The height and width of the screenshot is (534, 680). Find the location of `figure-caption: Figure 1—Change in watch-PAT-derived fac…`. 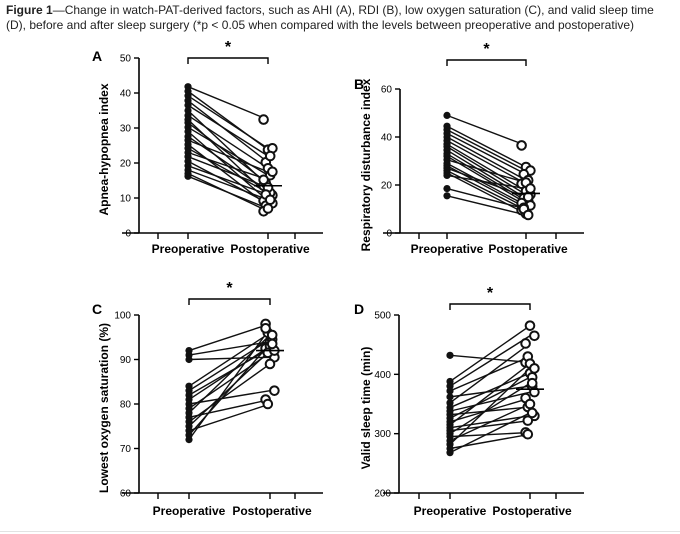

figure-caption: Figure 1—Change in watch-PAT-derived fac… is located at coordinates (340, 18).